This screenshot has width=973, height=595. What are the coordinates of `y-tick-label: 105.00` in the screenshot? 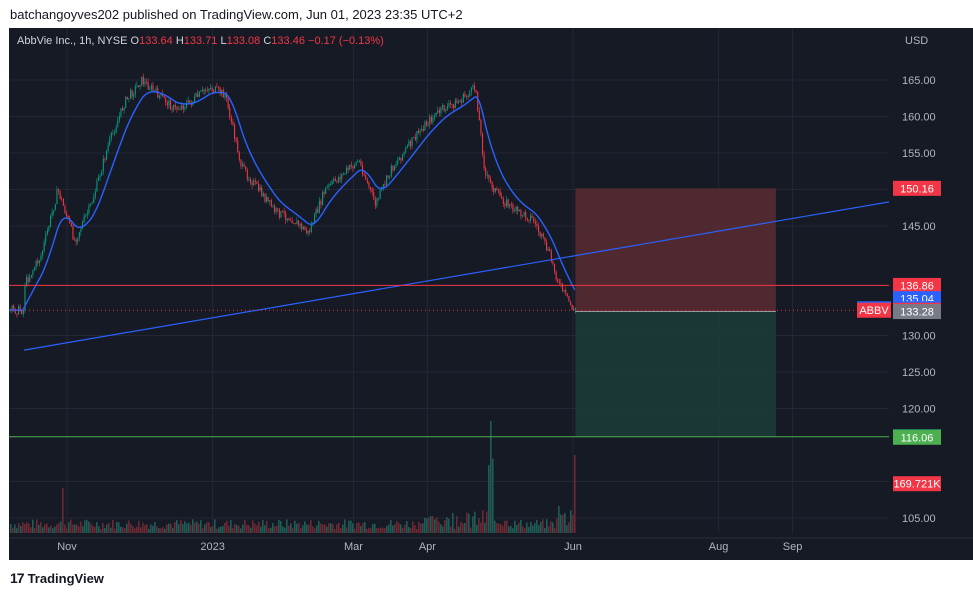 It's located at (919, 519).